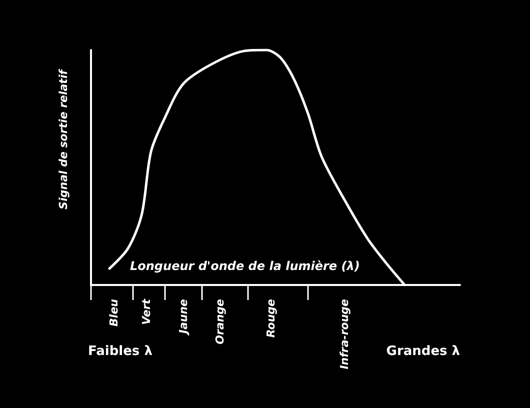 The width and height of the screenshot is (530, 408). I want to click on x-tick-label: Rouge, so click(271, 318).